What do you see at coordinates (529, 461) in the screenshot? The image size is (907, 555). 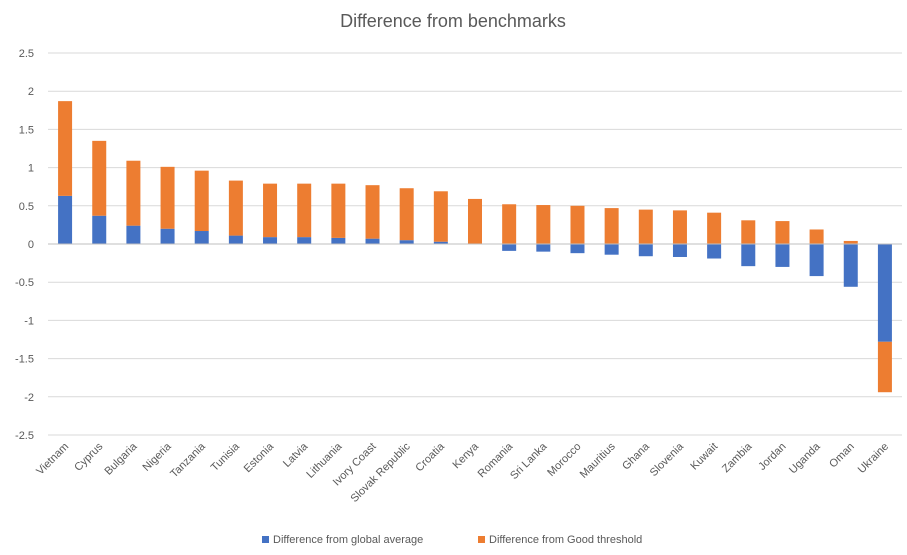 I see `x-category-label: Sri Lanka` at bounding box center [529, 461].